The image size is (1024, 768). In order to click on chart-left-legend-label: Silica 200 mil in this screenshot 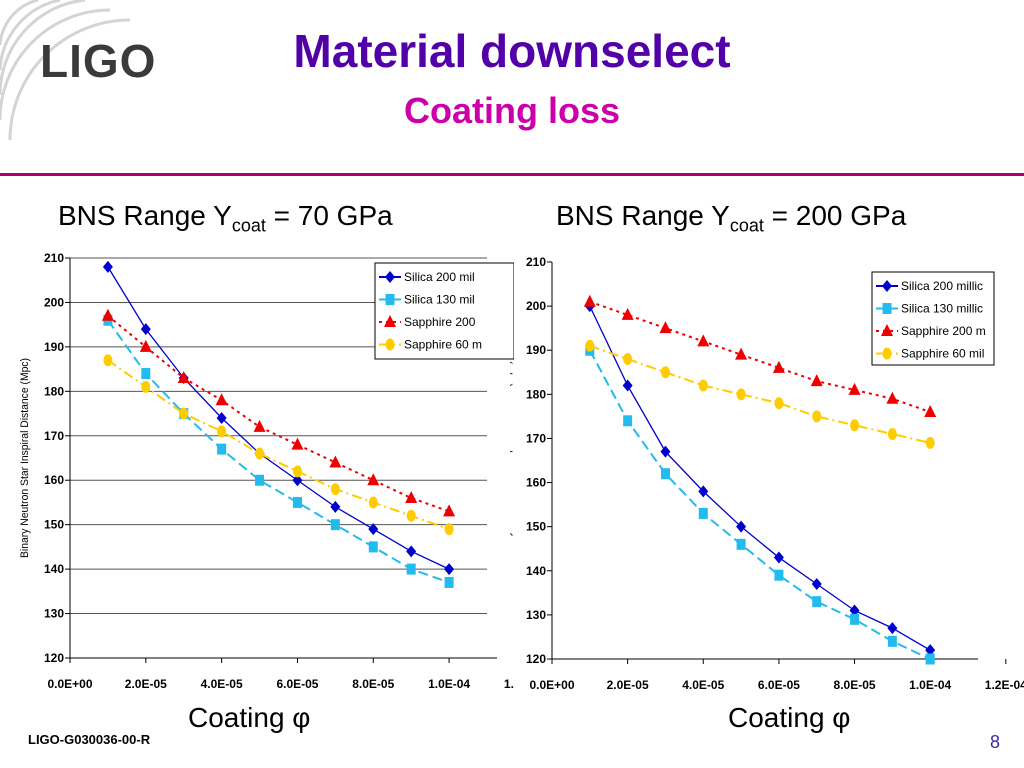, I will do `click(439, 277)`.